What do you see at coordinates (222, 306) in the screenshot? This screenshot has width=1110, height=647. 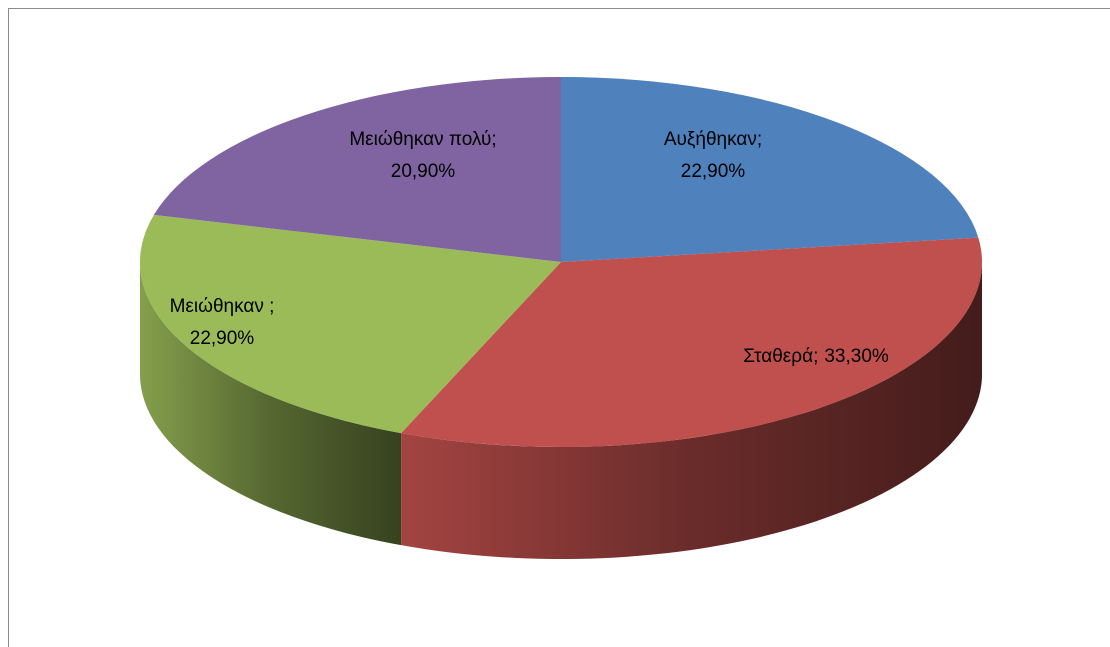 I see `slice-label: Μειώθηκαν ;` at bounding box center [222, 306].